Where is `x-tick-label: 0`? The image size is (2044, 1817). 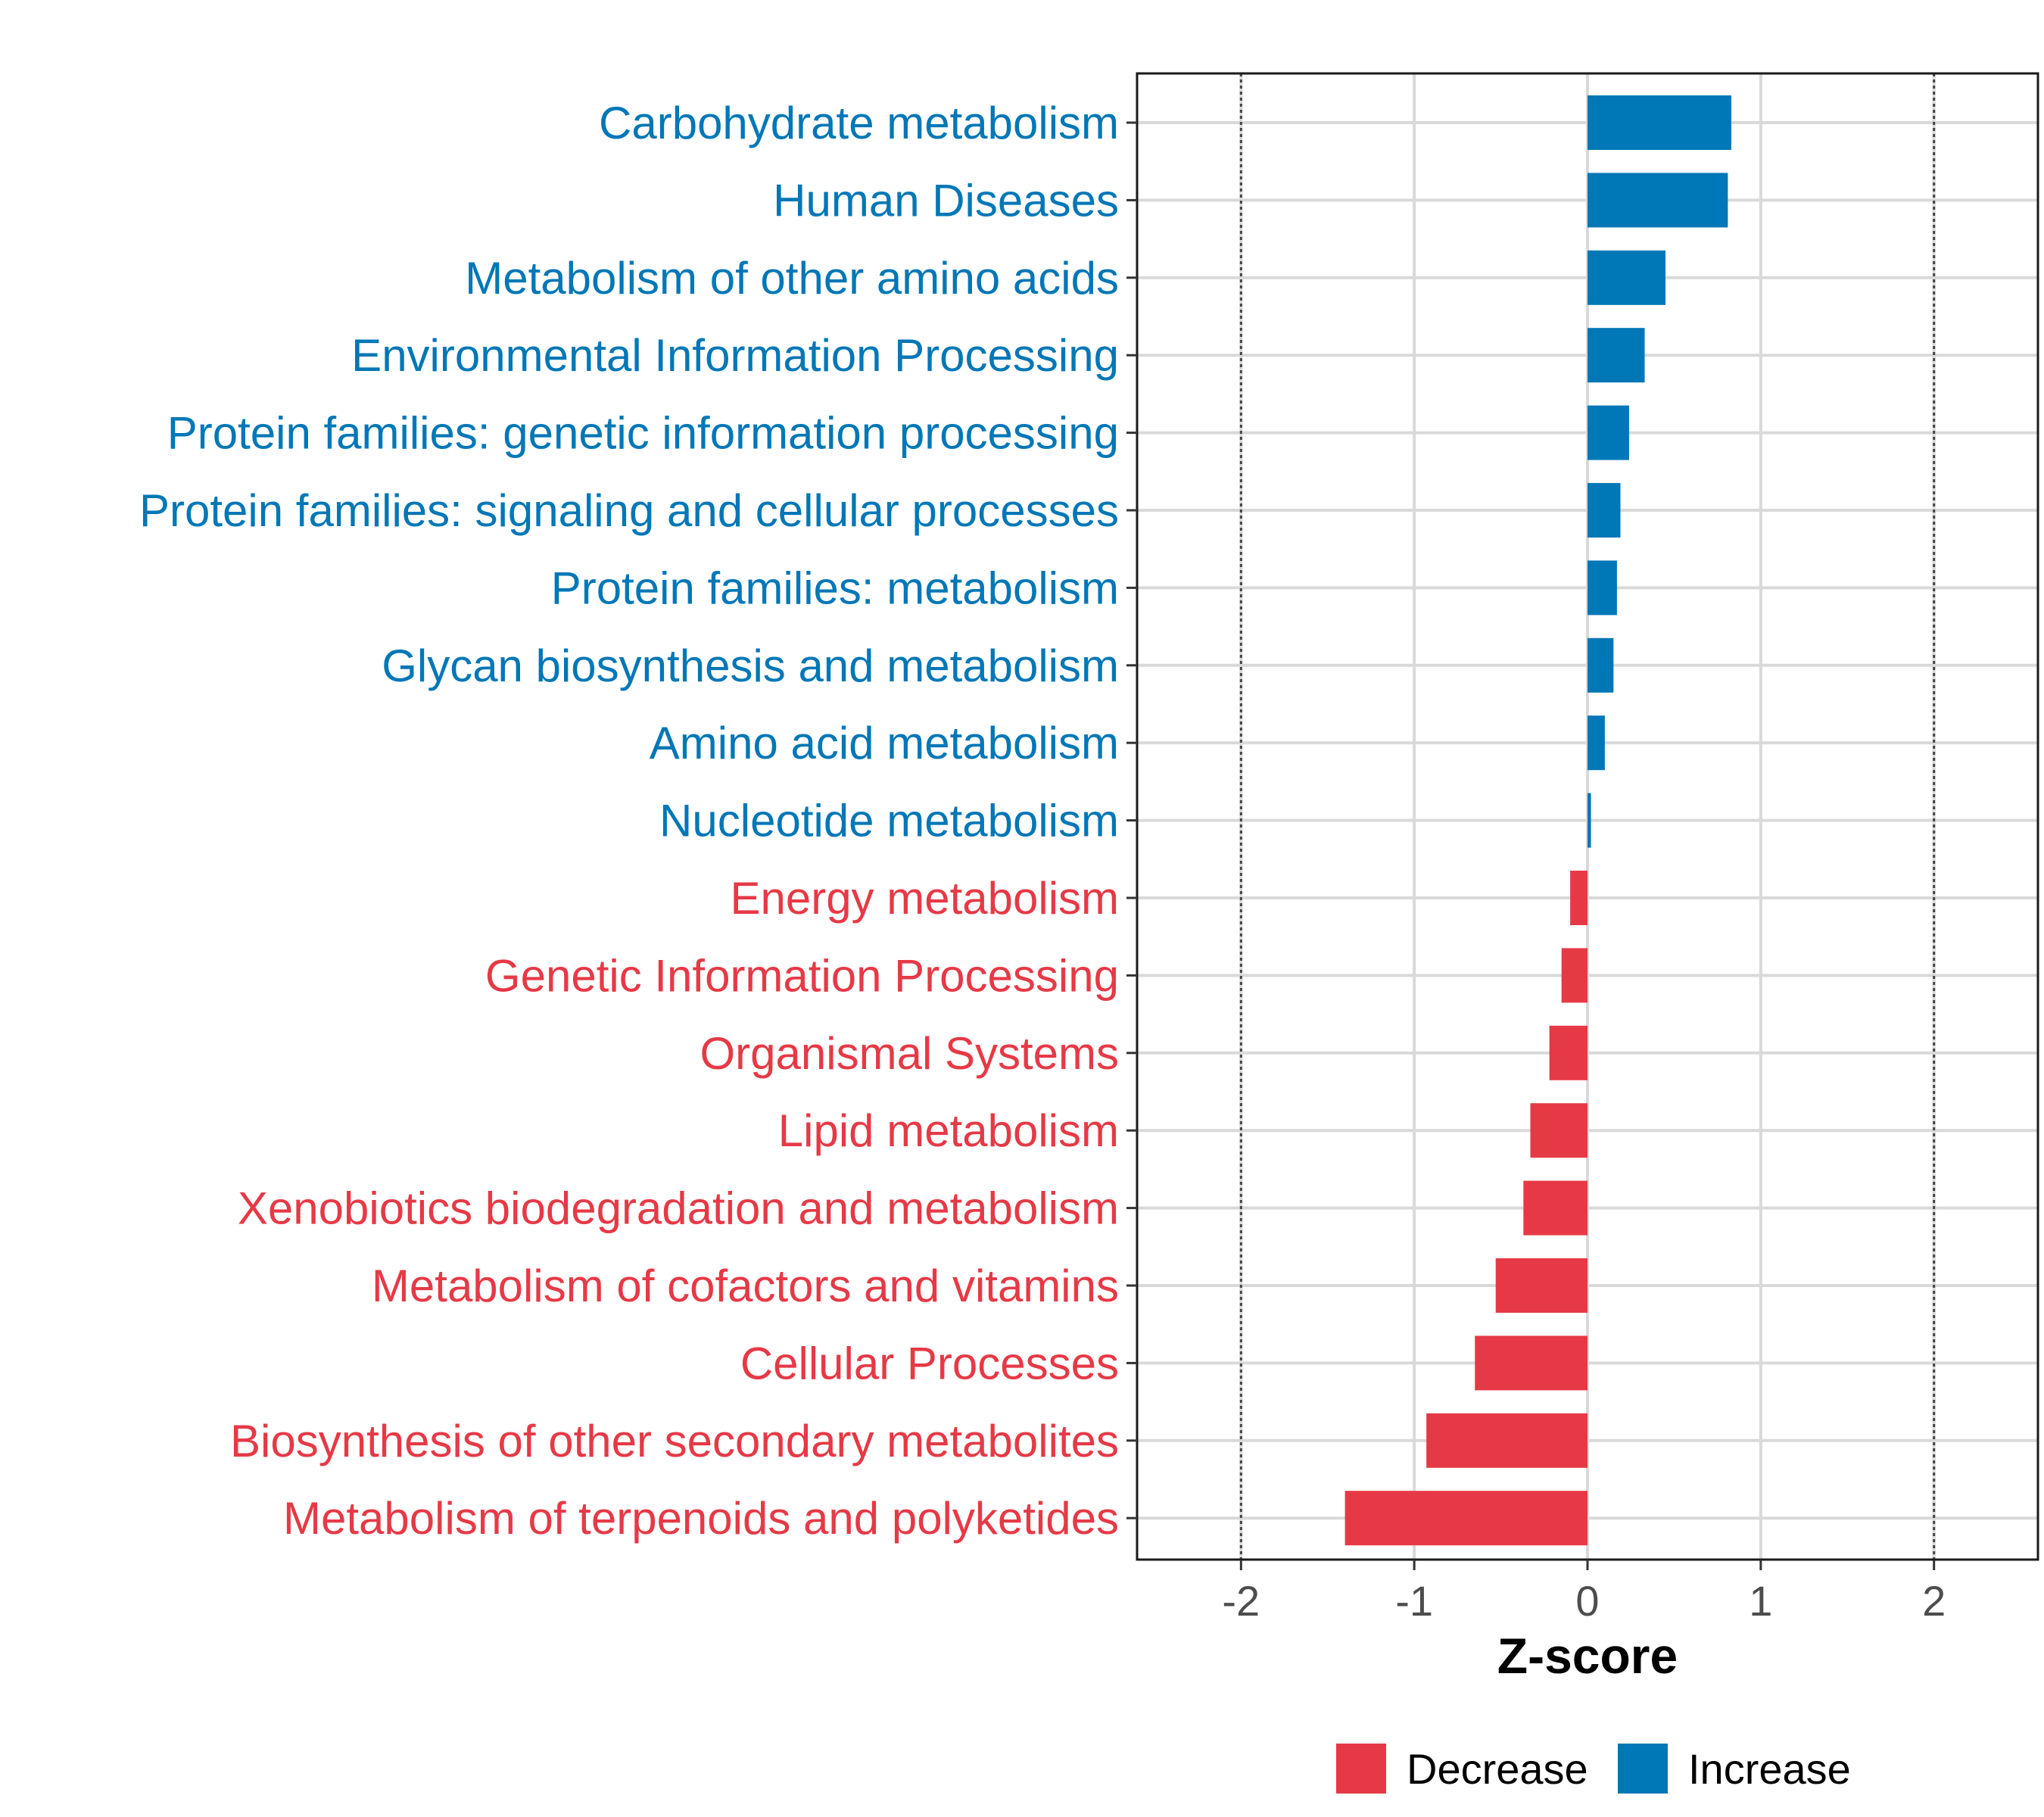
x-tick-label: 0 is located at coordinates (1587, 1601).